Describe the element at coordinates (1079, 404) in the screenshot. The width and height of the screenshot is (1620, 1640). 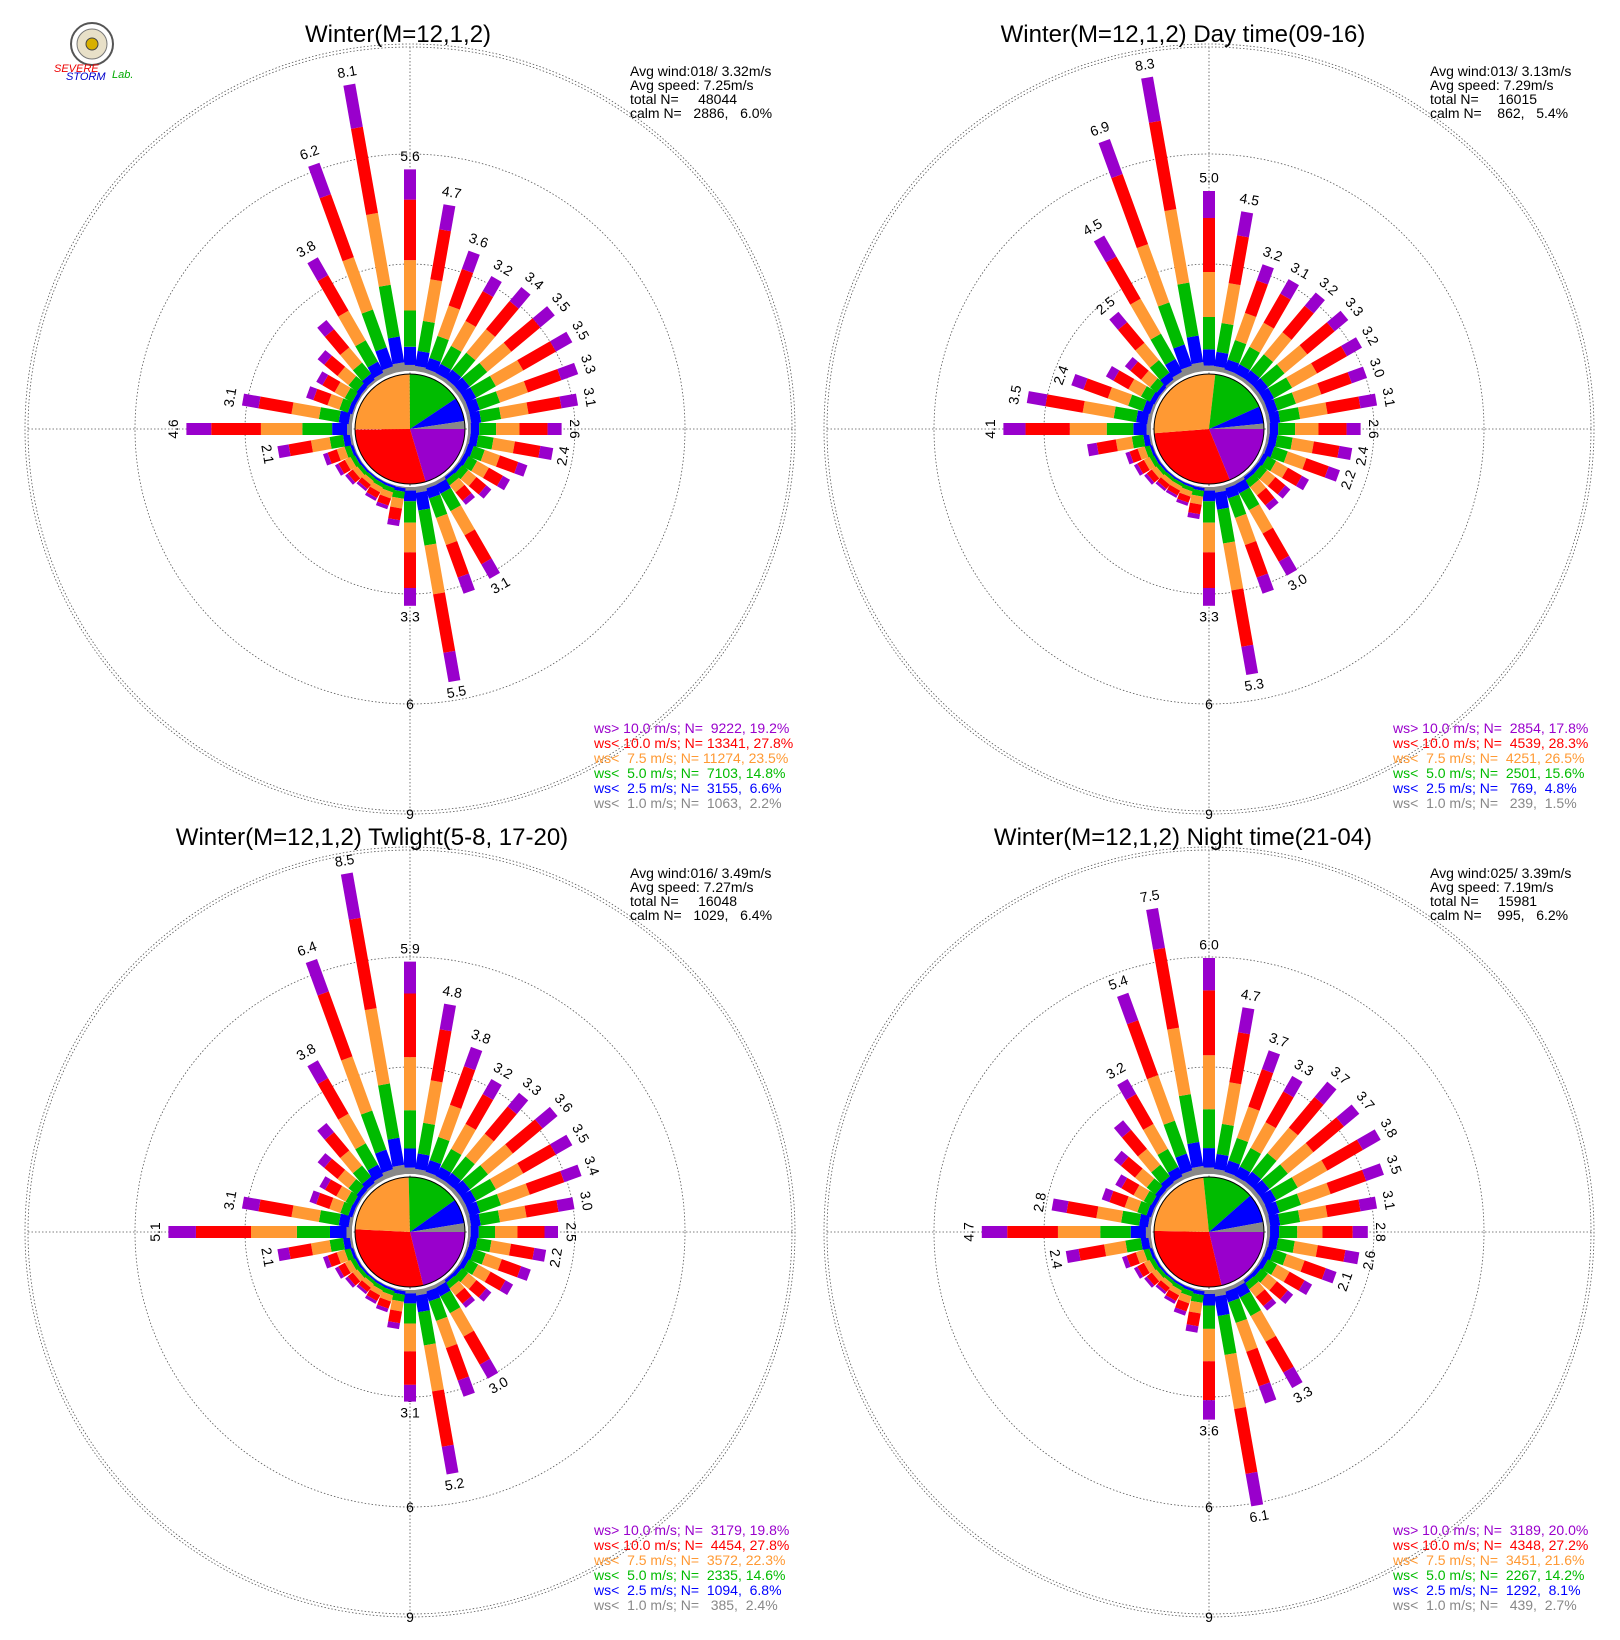
I see `direction-bar-280: 3.5` at that location.